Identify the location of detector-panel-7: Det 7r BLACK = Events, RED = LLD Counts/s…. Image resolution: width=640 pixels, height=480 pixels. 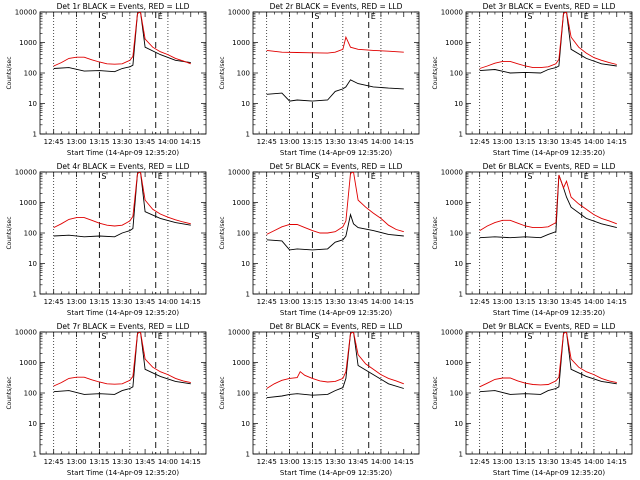
(106, 399).